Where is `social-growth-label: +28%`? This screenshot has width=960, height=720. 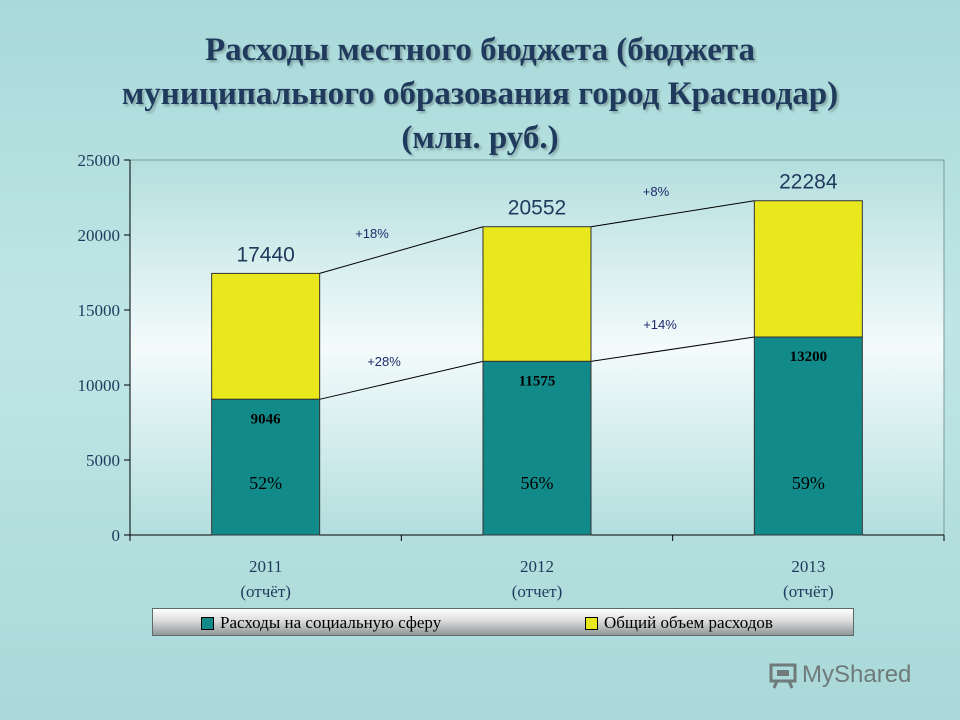 social-growth-label: +28% is located at coordinates (384, 361).